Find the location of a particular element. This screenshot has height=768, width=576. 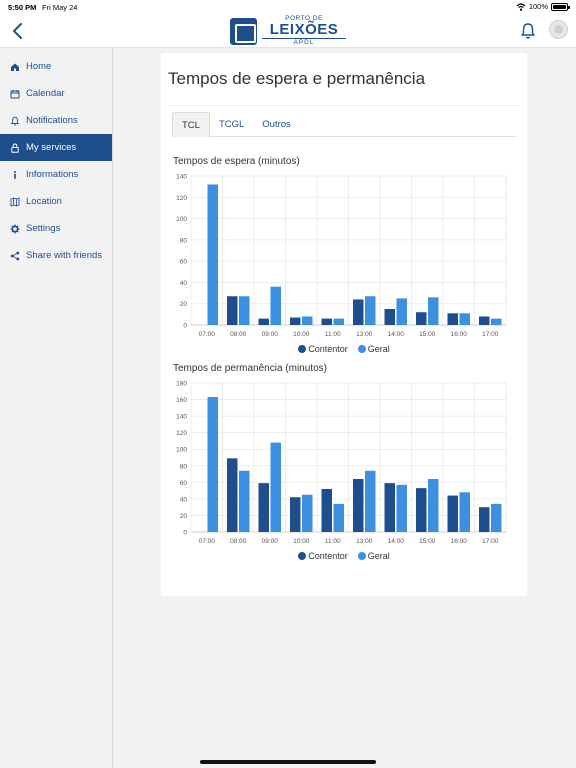

y-tick-label: 140 is located at coordinates (181, 417).